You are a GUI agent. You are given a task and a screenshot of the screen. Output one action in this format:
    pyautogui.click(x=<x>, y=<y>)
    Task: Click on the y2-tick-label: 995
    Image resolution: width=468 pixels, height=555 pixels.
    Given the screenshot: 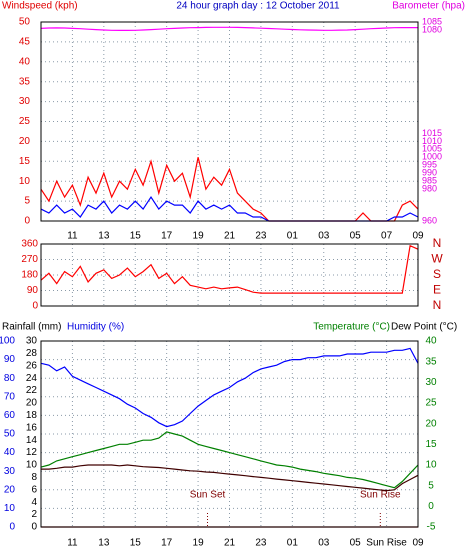 What is the action you would take?
    pyautogui.click(x=429, y=165)
    